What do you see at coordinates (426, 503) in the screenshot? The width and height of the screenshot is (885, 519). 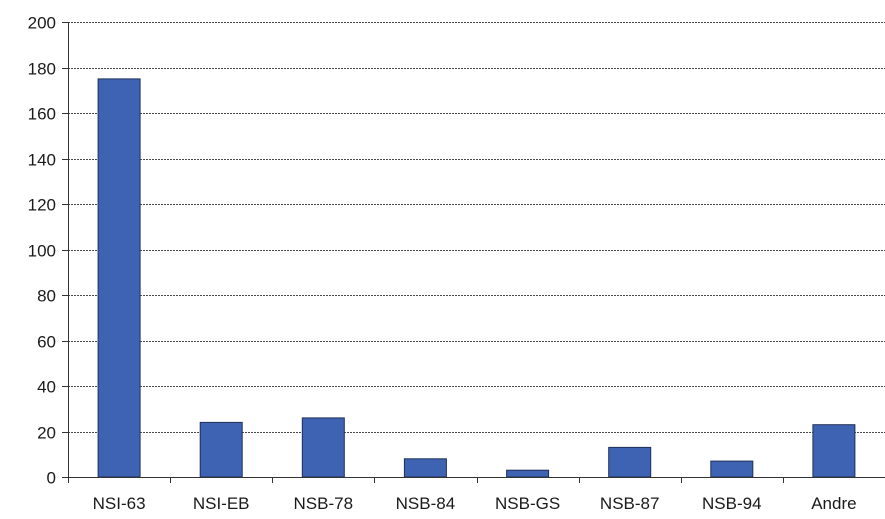 I see `x-category-label: NSB-84` at bounding box center [426, 503].